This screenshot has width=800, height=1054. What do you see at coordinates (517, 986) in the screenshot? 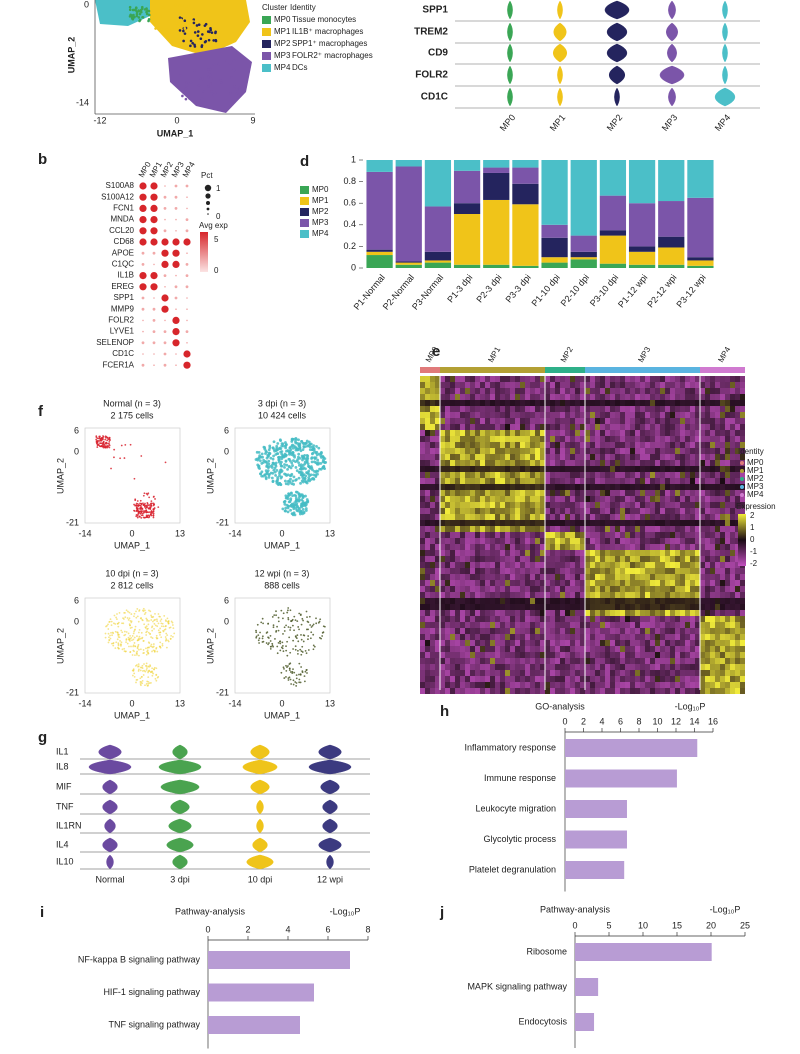
I see `y-tick-label: MAPK signaling pathway` at bounding box center [517, 986].